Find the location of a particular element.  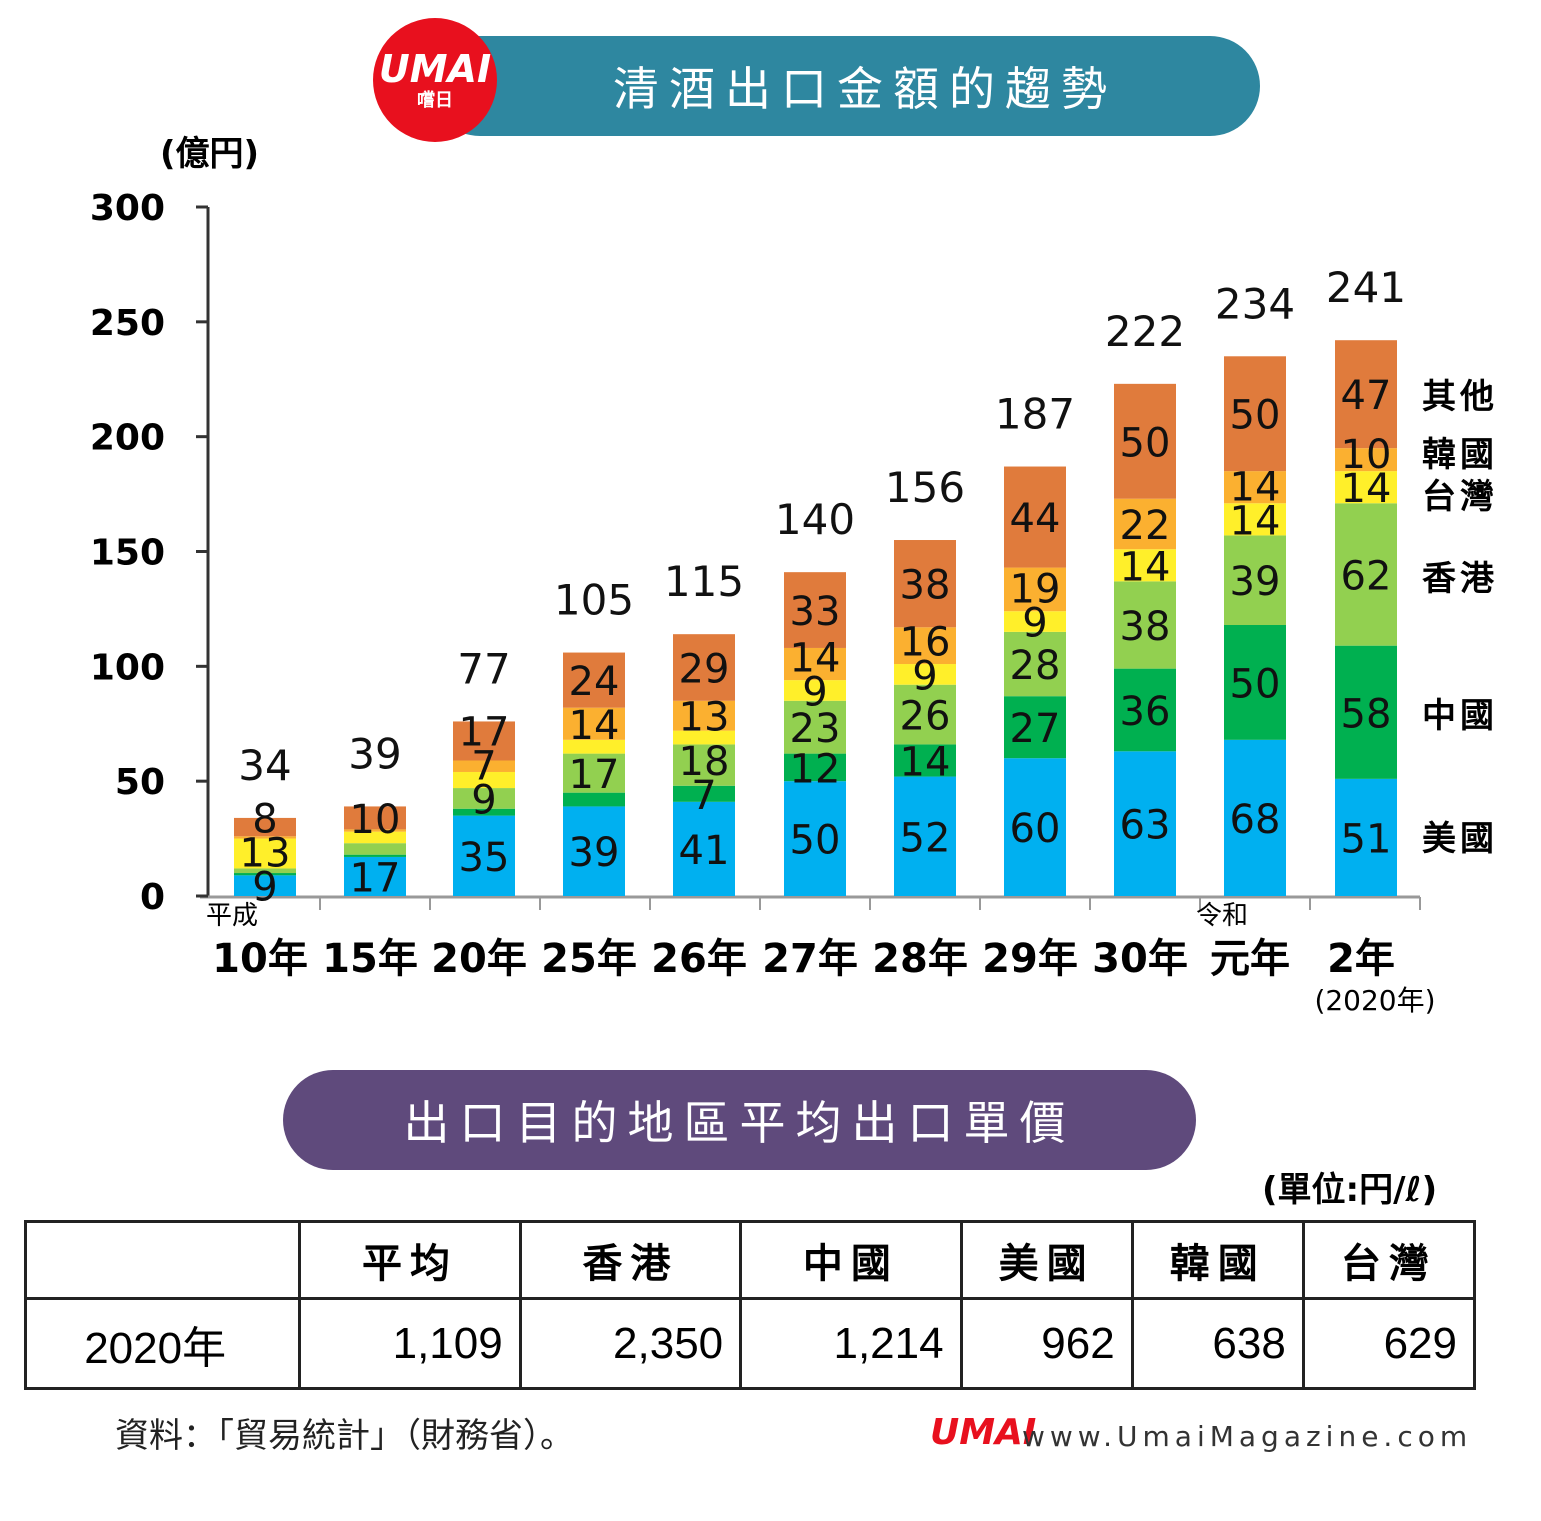

segment-label: 60 is located at coordinates (1035, 829).